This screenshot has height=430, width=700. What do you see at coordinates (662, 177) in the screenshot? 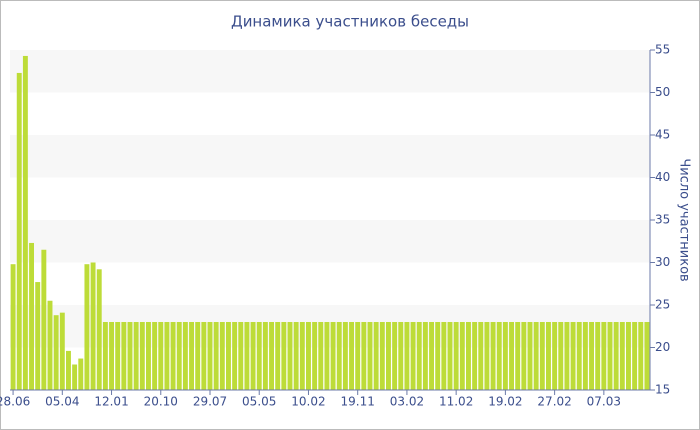
I see `y-tick-label: 40` at bounding box center [662, 177].